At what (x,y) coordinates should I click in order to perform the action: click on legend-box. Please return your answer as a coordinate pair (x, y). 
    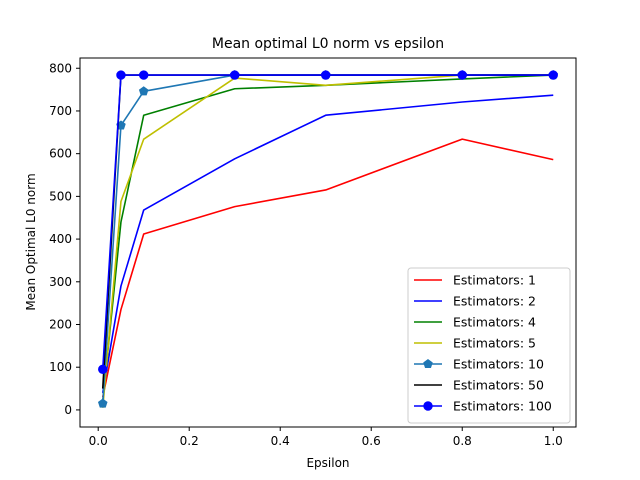
    Looking at the image, I should click on (489, 345).